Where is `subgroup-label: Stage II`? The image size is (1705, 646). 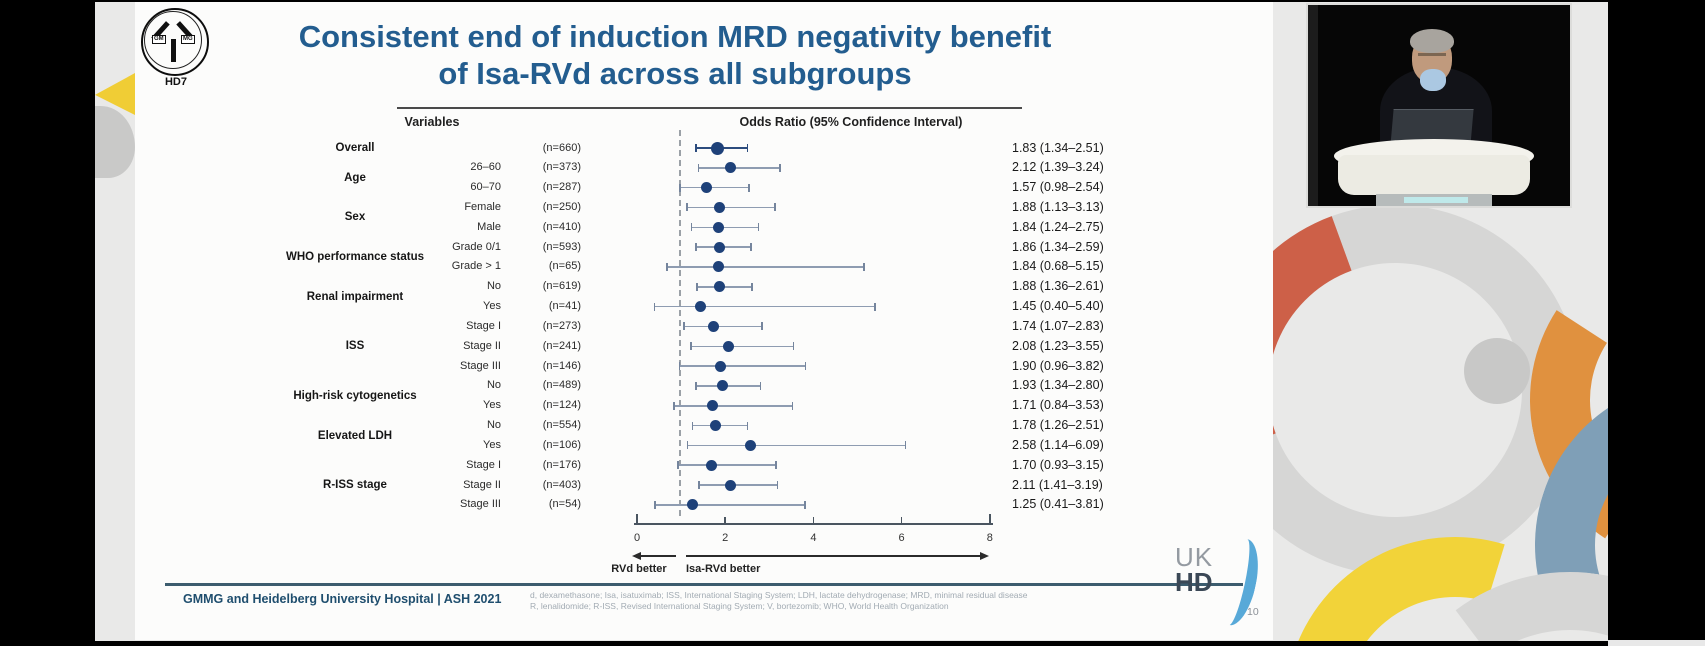 subgroup-label: Stage II is located at coordinates (482, 345).